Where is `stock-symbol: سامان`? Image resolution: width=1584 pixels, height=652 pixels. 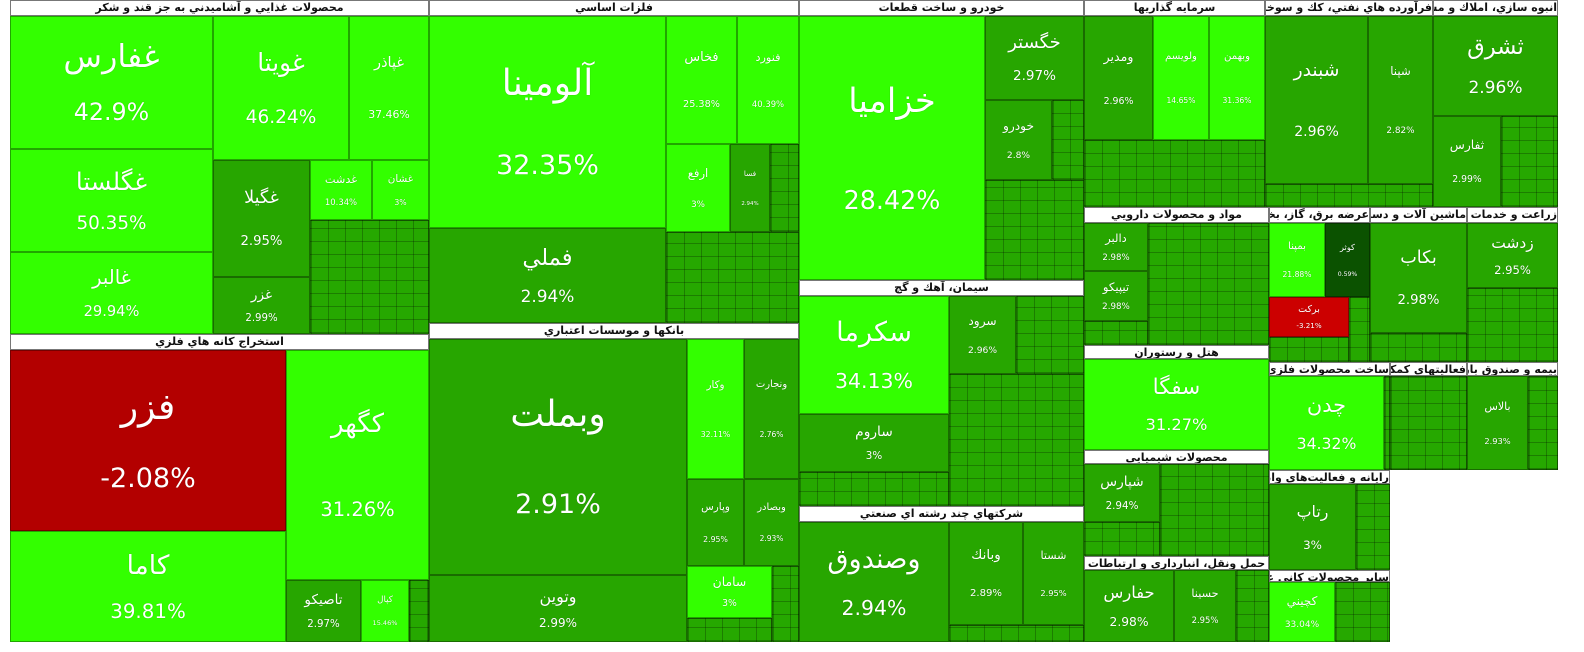
stock-symbol: سامان is located at coordinates (729, 582).